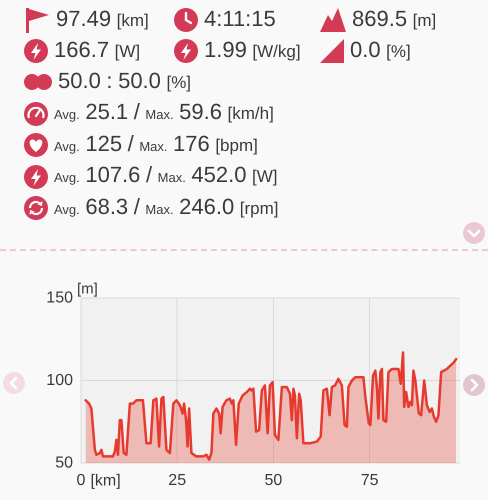 The image size is (488, 500). Describe the element at coordinates (81, 481) in the screenshot. I see `x-tick-label: 0` at that location.